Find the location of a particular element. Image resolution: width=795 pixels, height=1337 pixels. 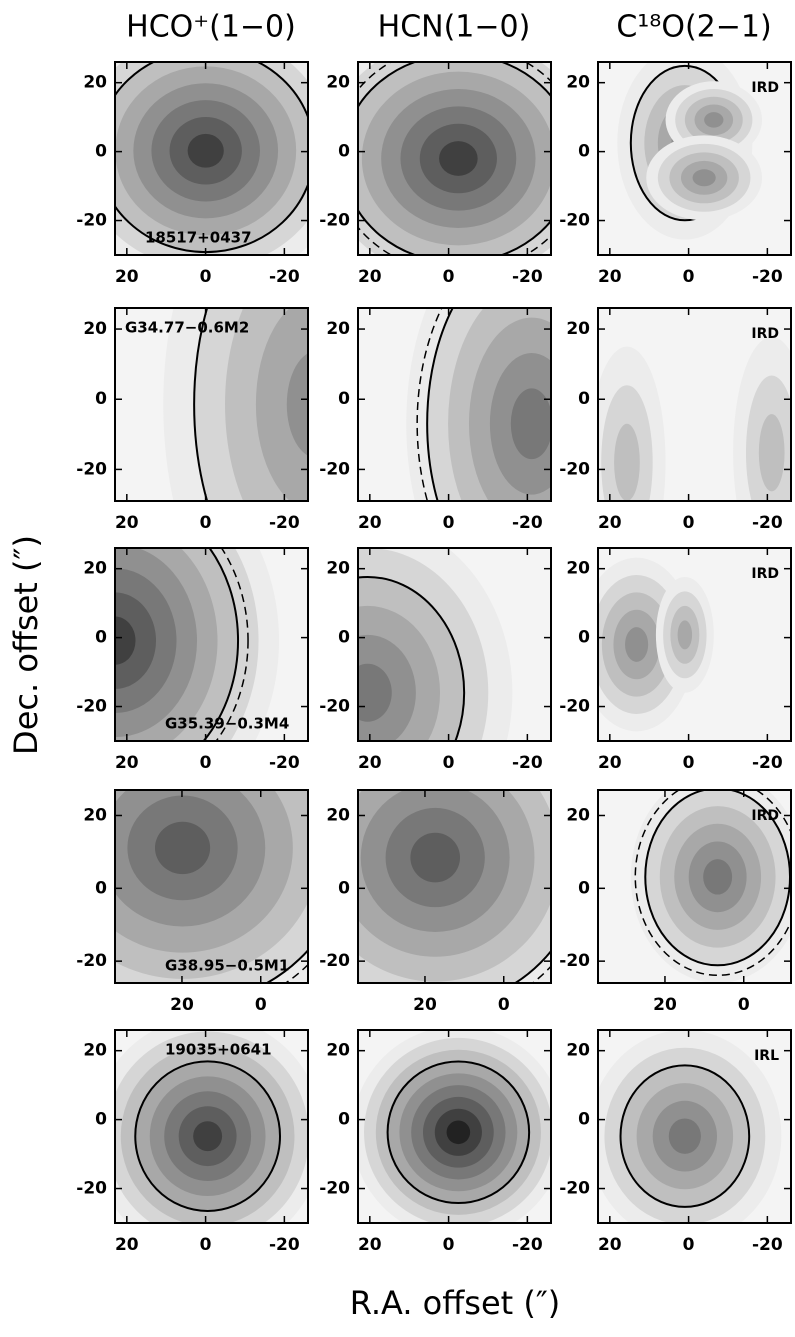

source-name: 18517+0437 is located at coordinates (198, 238).